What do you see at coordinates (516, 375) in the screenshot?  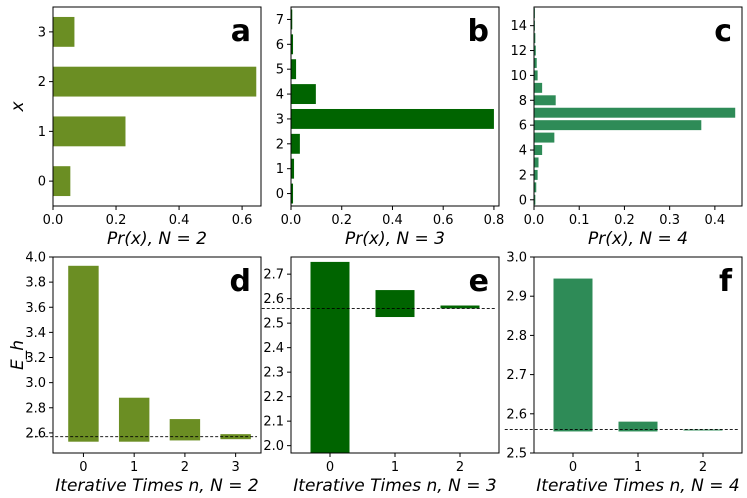 I see `ytick-label-f: 2.7` at bounding box center [516, 375].